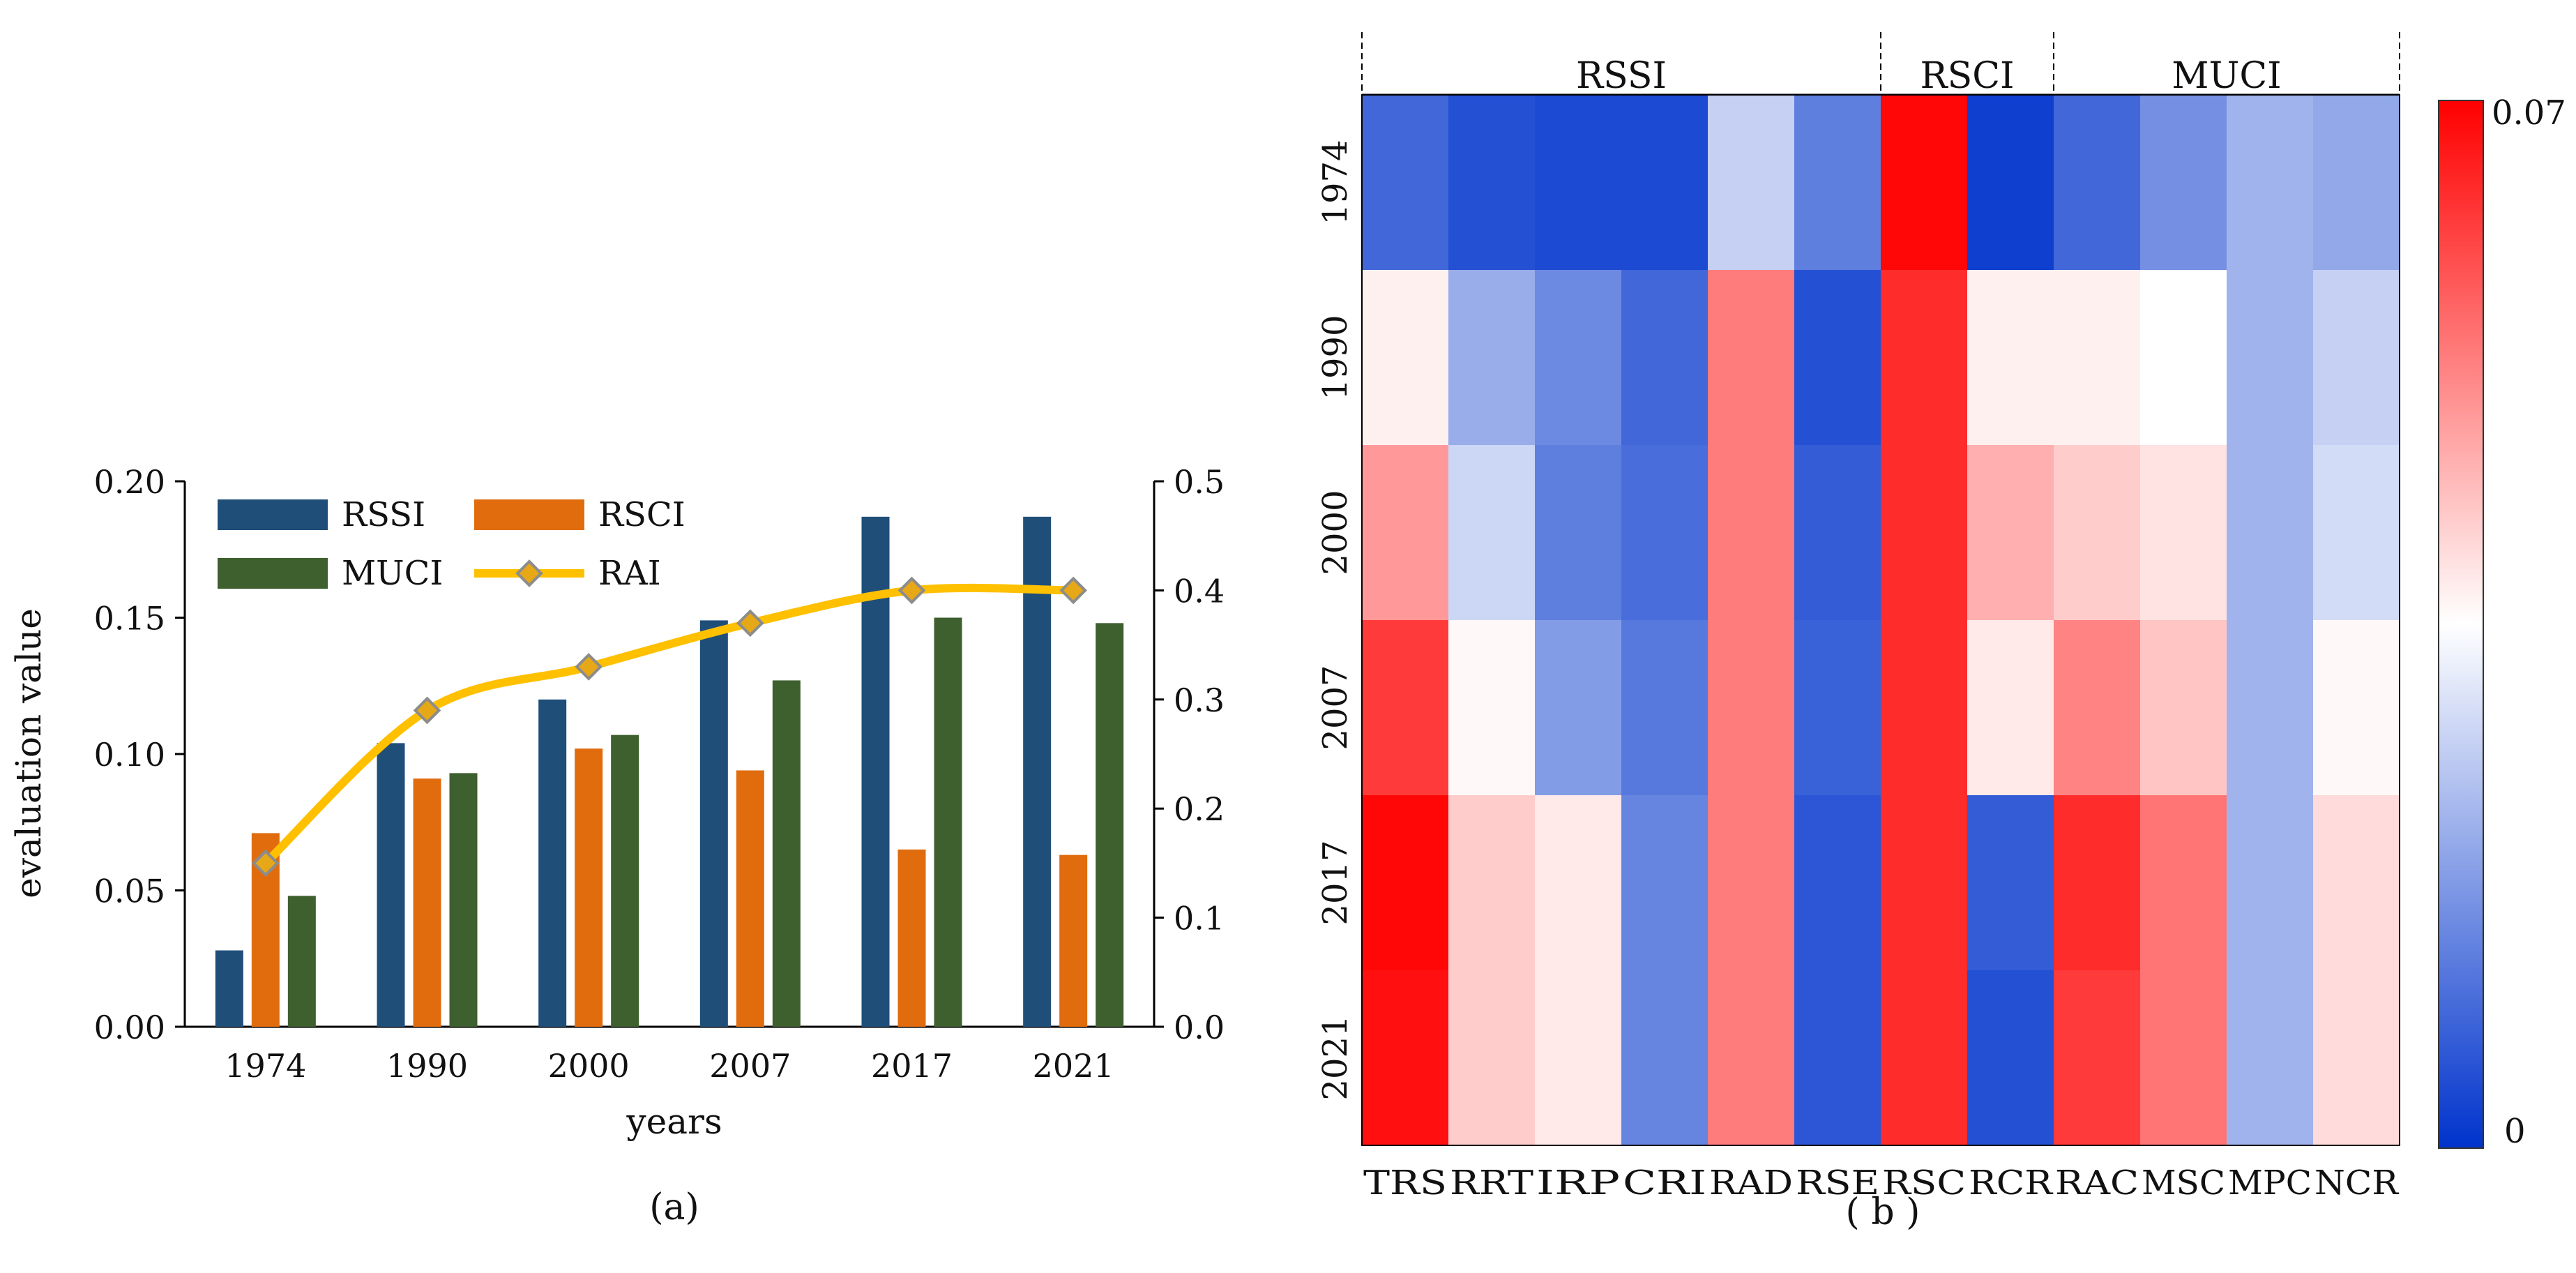 The image size is (2576, 1273). Describe the element at coordinates (1335, 1057) in the screenshot. I see `row-label: 2021` at that location.